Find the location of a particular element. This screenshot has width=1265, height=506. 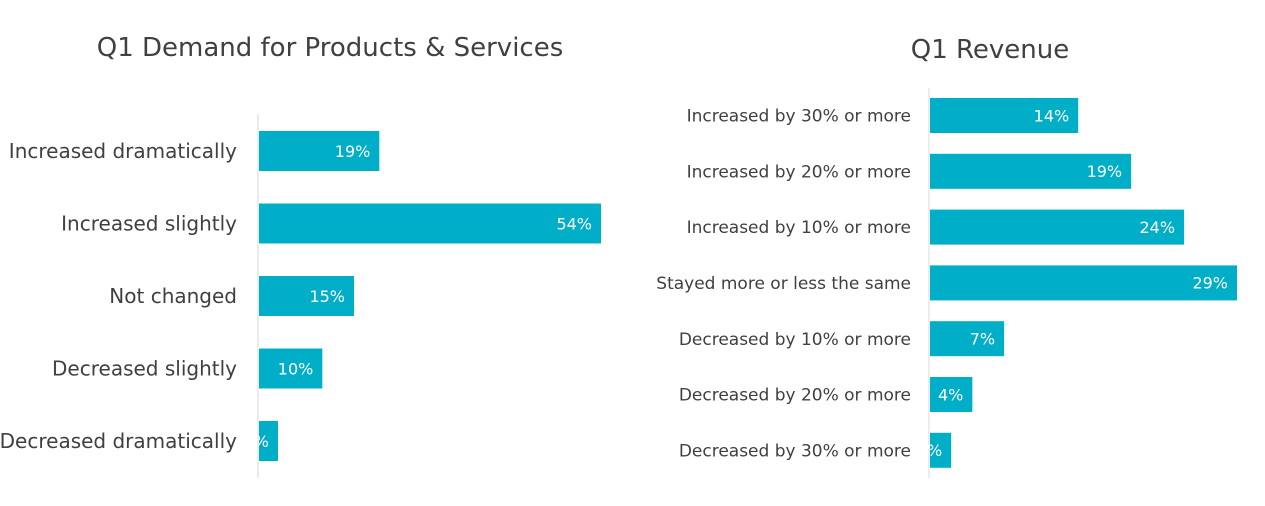

category-label: Decreased by 30% or more is located at coordinates (795, 451).